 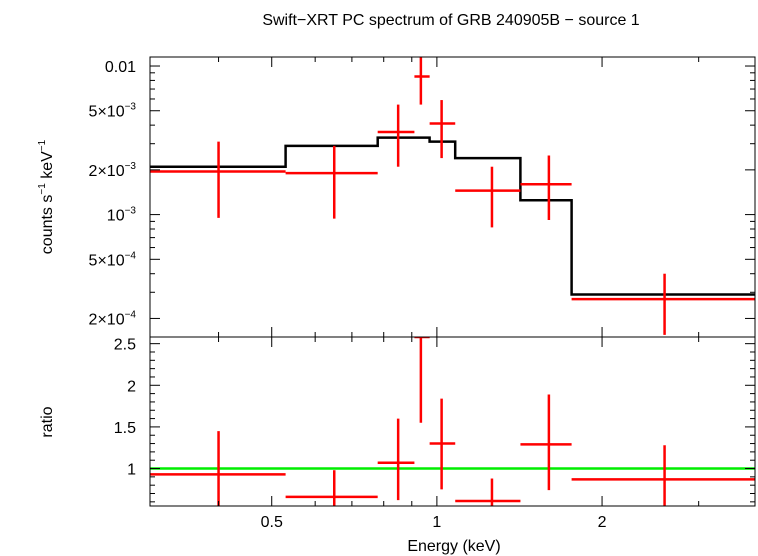 I want to click on spectrum-y-tick-label: 2×10⁻⁴, so click(x=113, y=318).